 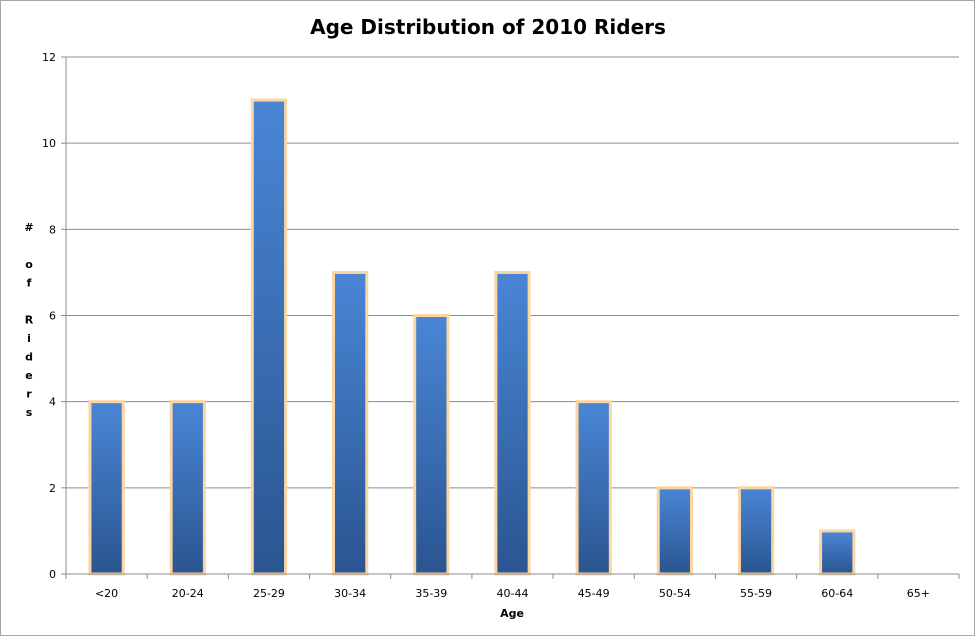 What do you see at coordinates (49, 143) in the screenshot?
I see `y-tick-label: 10` at bounding box center [49, 143].